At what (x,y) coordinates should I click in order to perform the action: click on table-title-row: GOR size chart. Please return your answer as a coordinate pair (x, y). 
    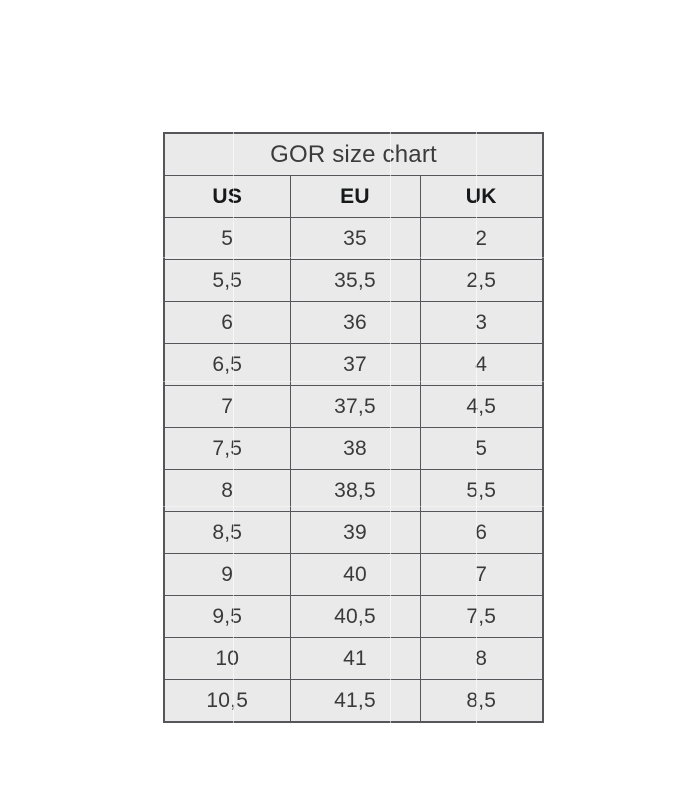
    Looking at the image, I should click on (353, 154).